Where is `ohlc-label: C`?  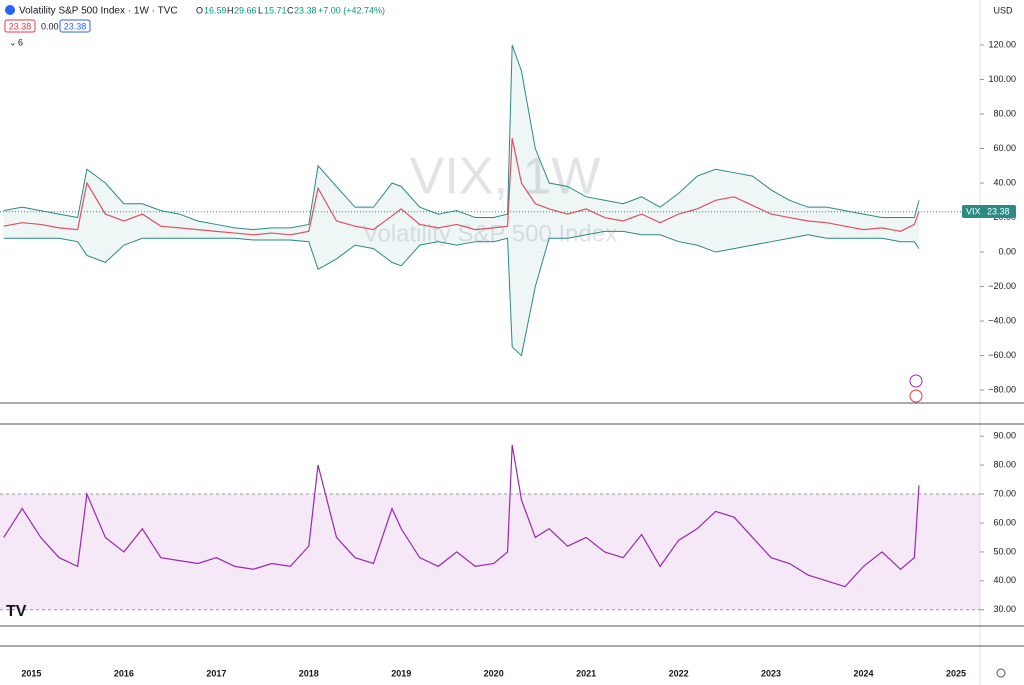
ohlc-label: C is located at coordinates (290, 10).